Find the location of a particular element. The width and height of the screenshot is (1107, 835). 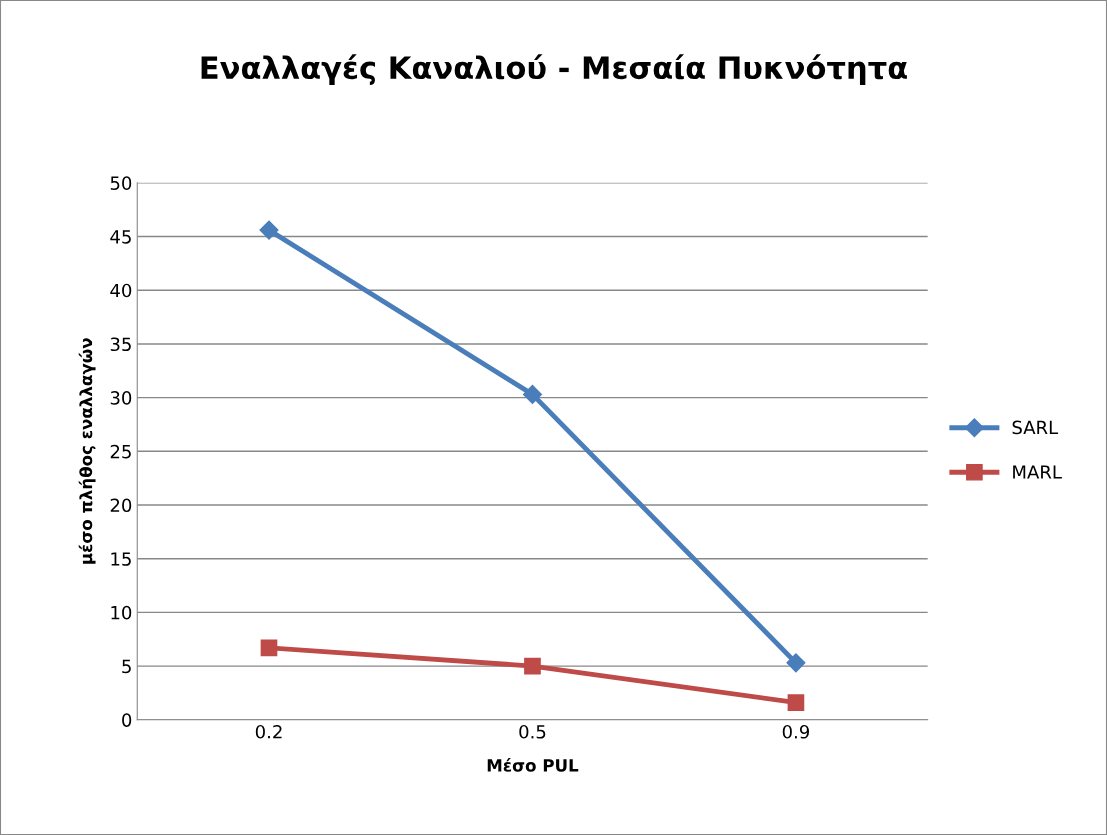

y-tick-label: 15 is located at coordinates (121, 559).